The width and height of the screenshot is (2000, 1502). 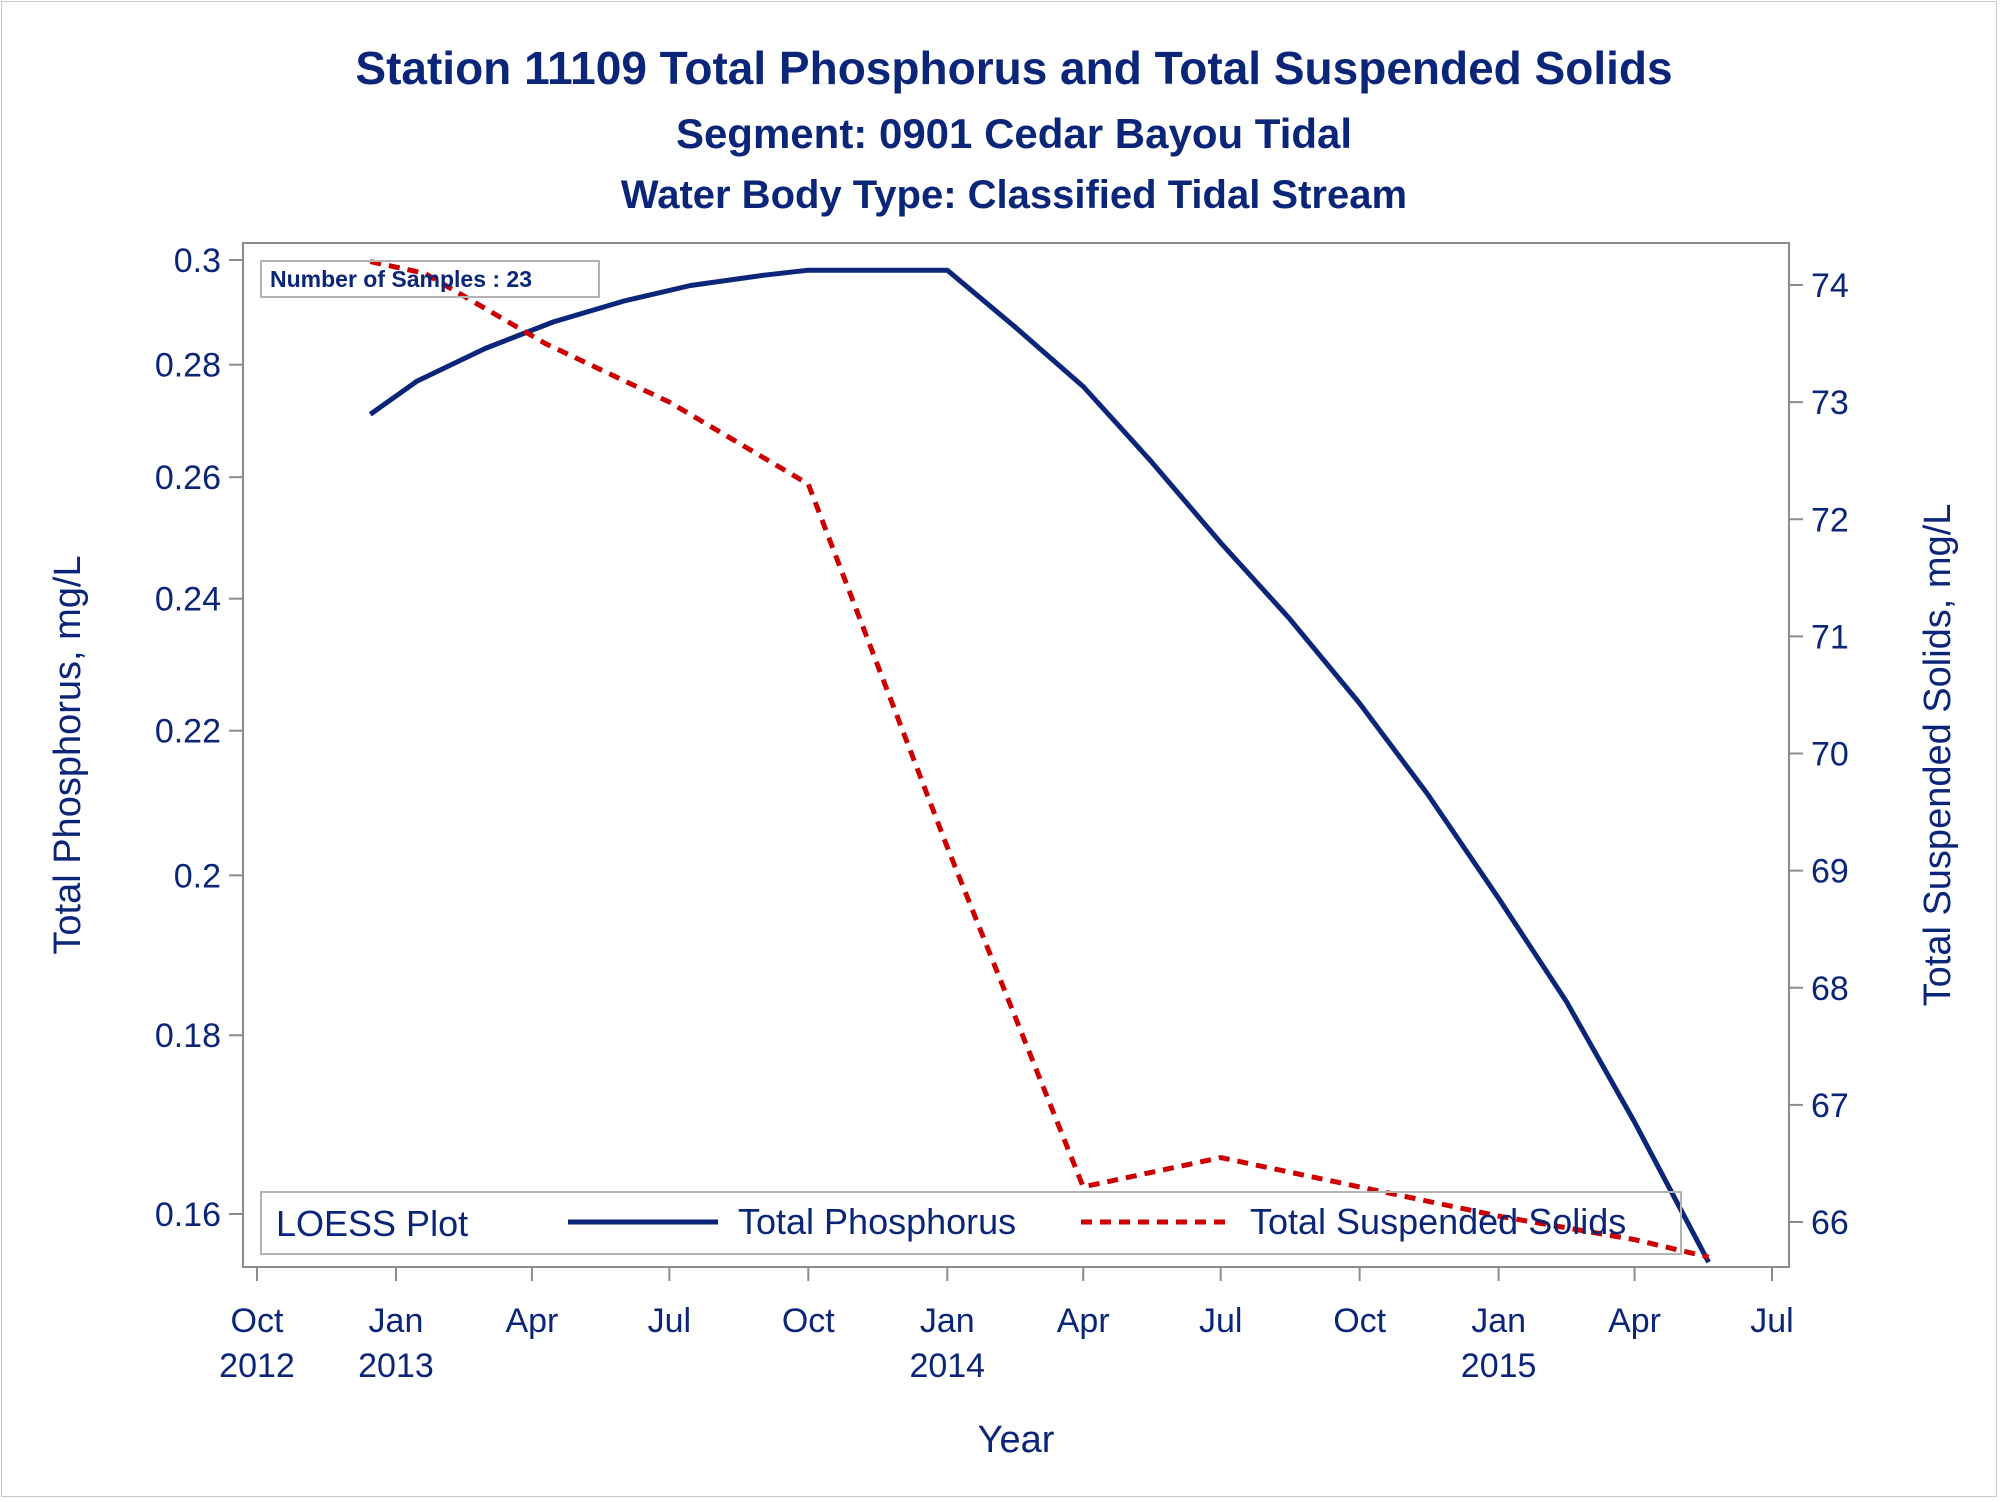 What do you see at coordinates (188, 600) in the screenshot?
I see `y-tick-label: 0.24` at bounding box center [188, 600].